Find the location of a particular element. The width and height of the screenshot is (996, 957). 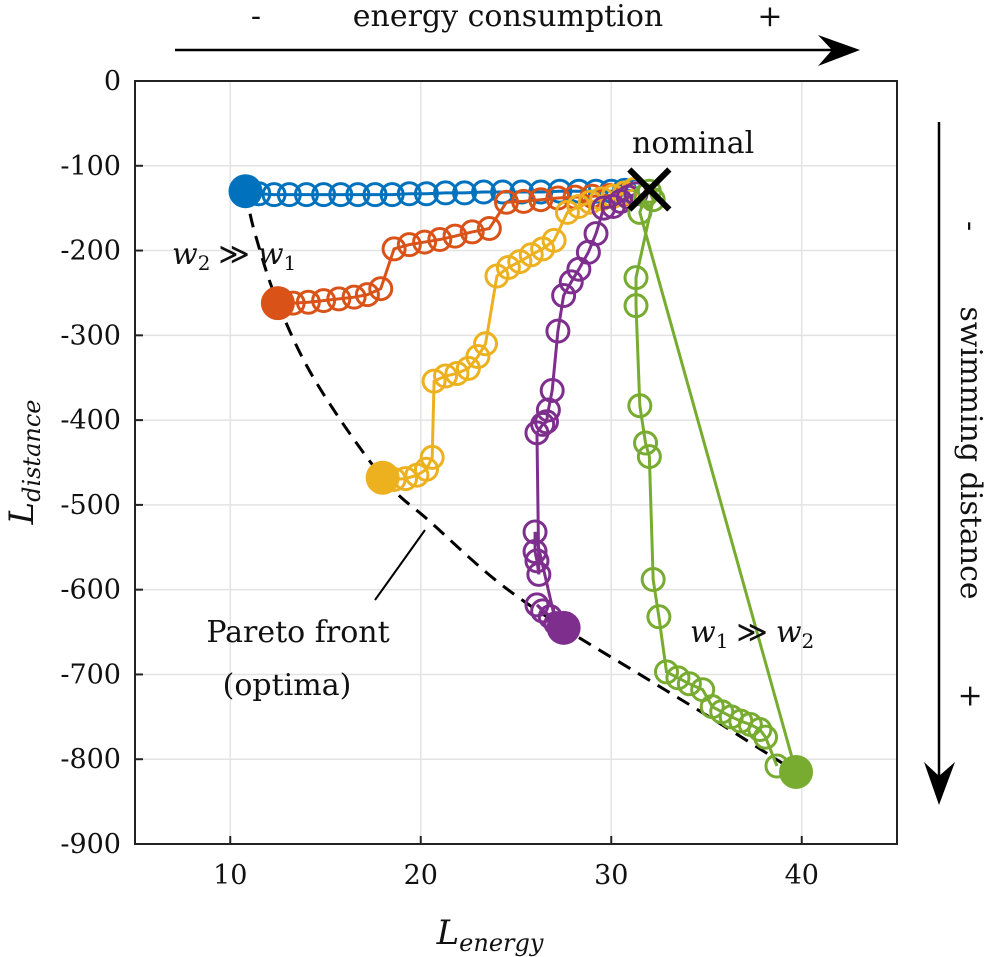

pareto-leader-line is located at coordinates (400, 565).